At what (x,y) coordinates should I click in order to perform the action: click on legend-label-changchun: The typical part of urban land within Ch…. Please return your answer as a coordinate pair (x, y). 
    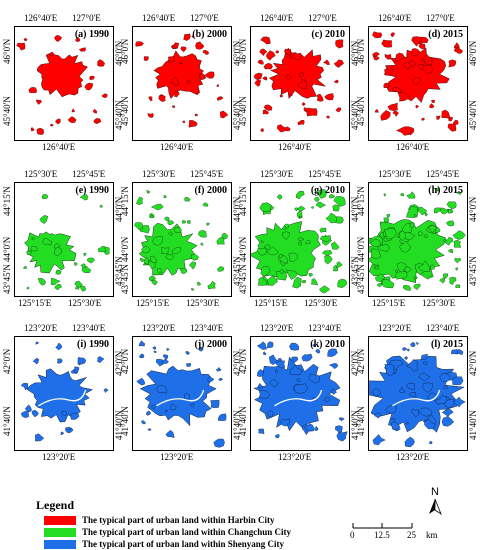
    Looking at the image, I should click on (187, 532).